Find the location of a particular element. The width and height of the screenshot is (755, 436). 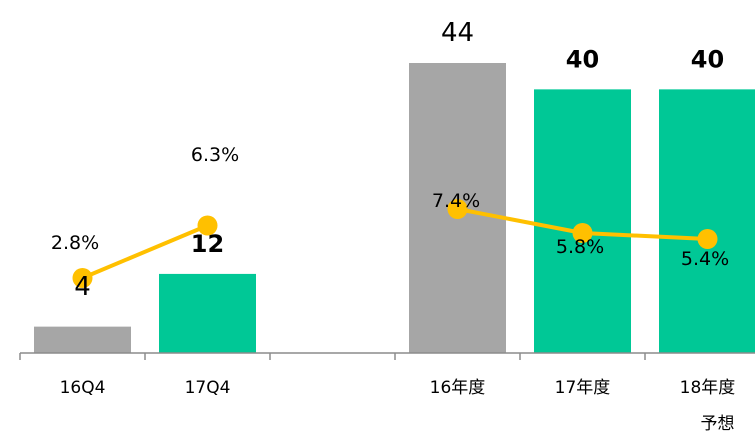

rate-label-0-1: 6.3% is located at coordinates (215, 155).